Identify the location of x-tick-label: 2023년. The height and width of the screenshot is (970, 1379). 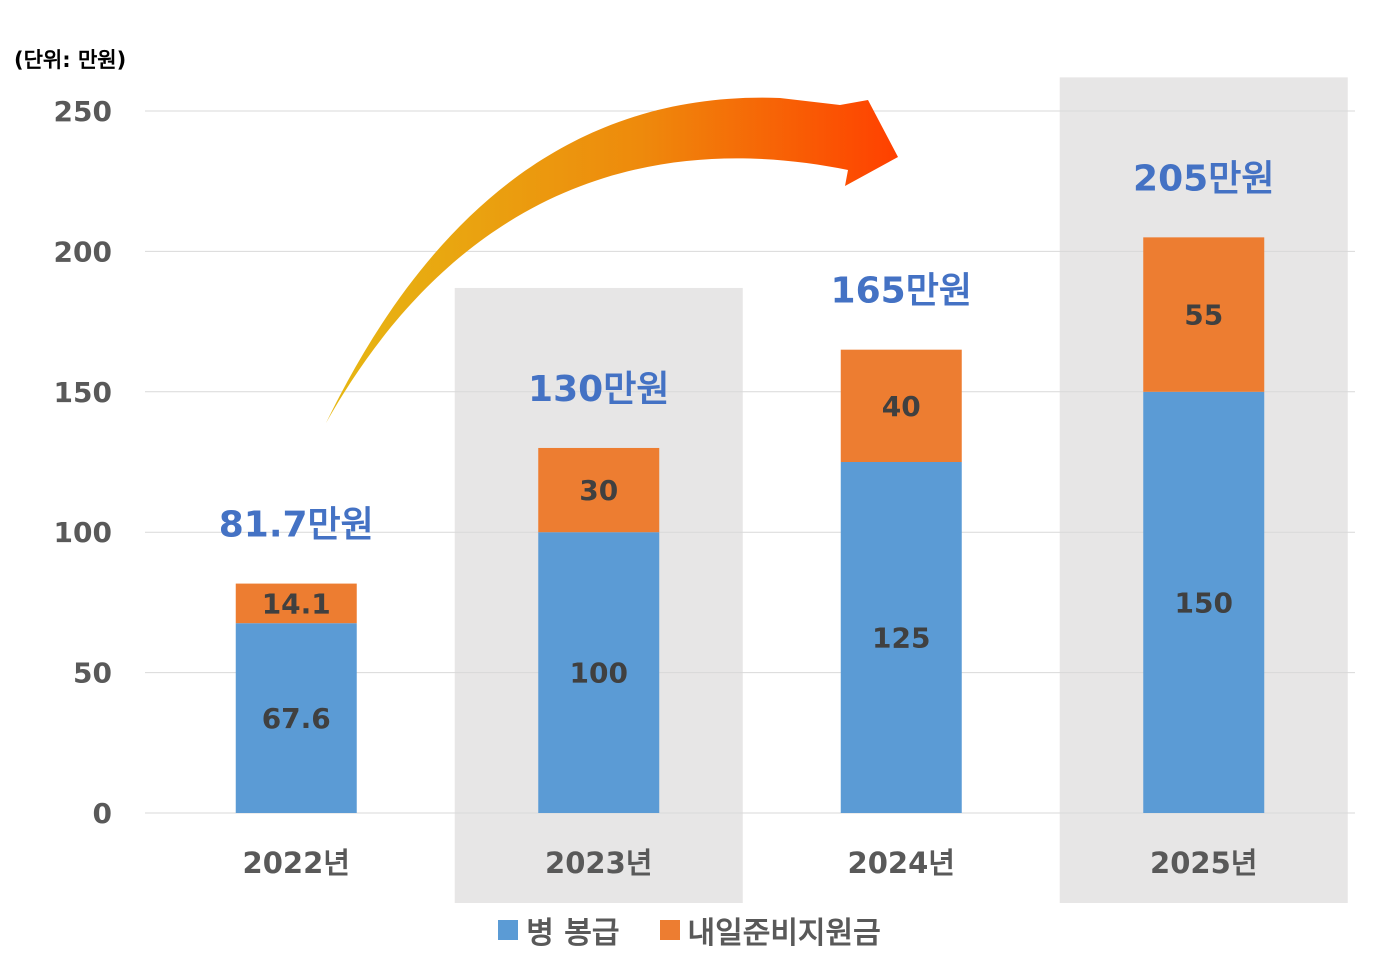
(598, 863).